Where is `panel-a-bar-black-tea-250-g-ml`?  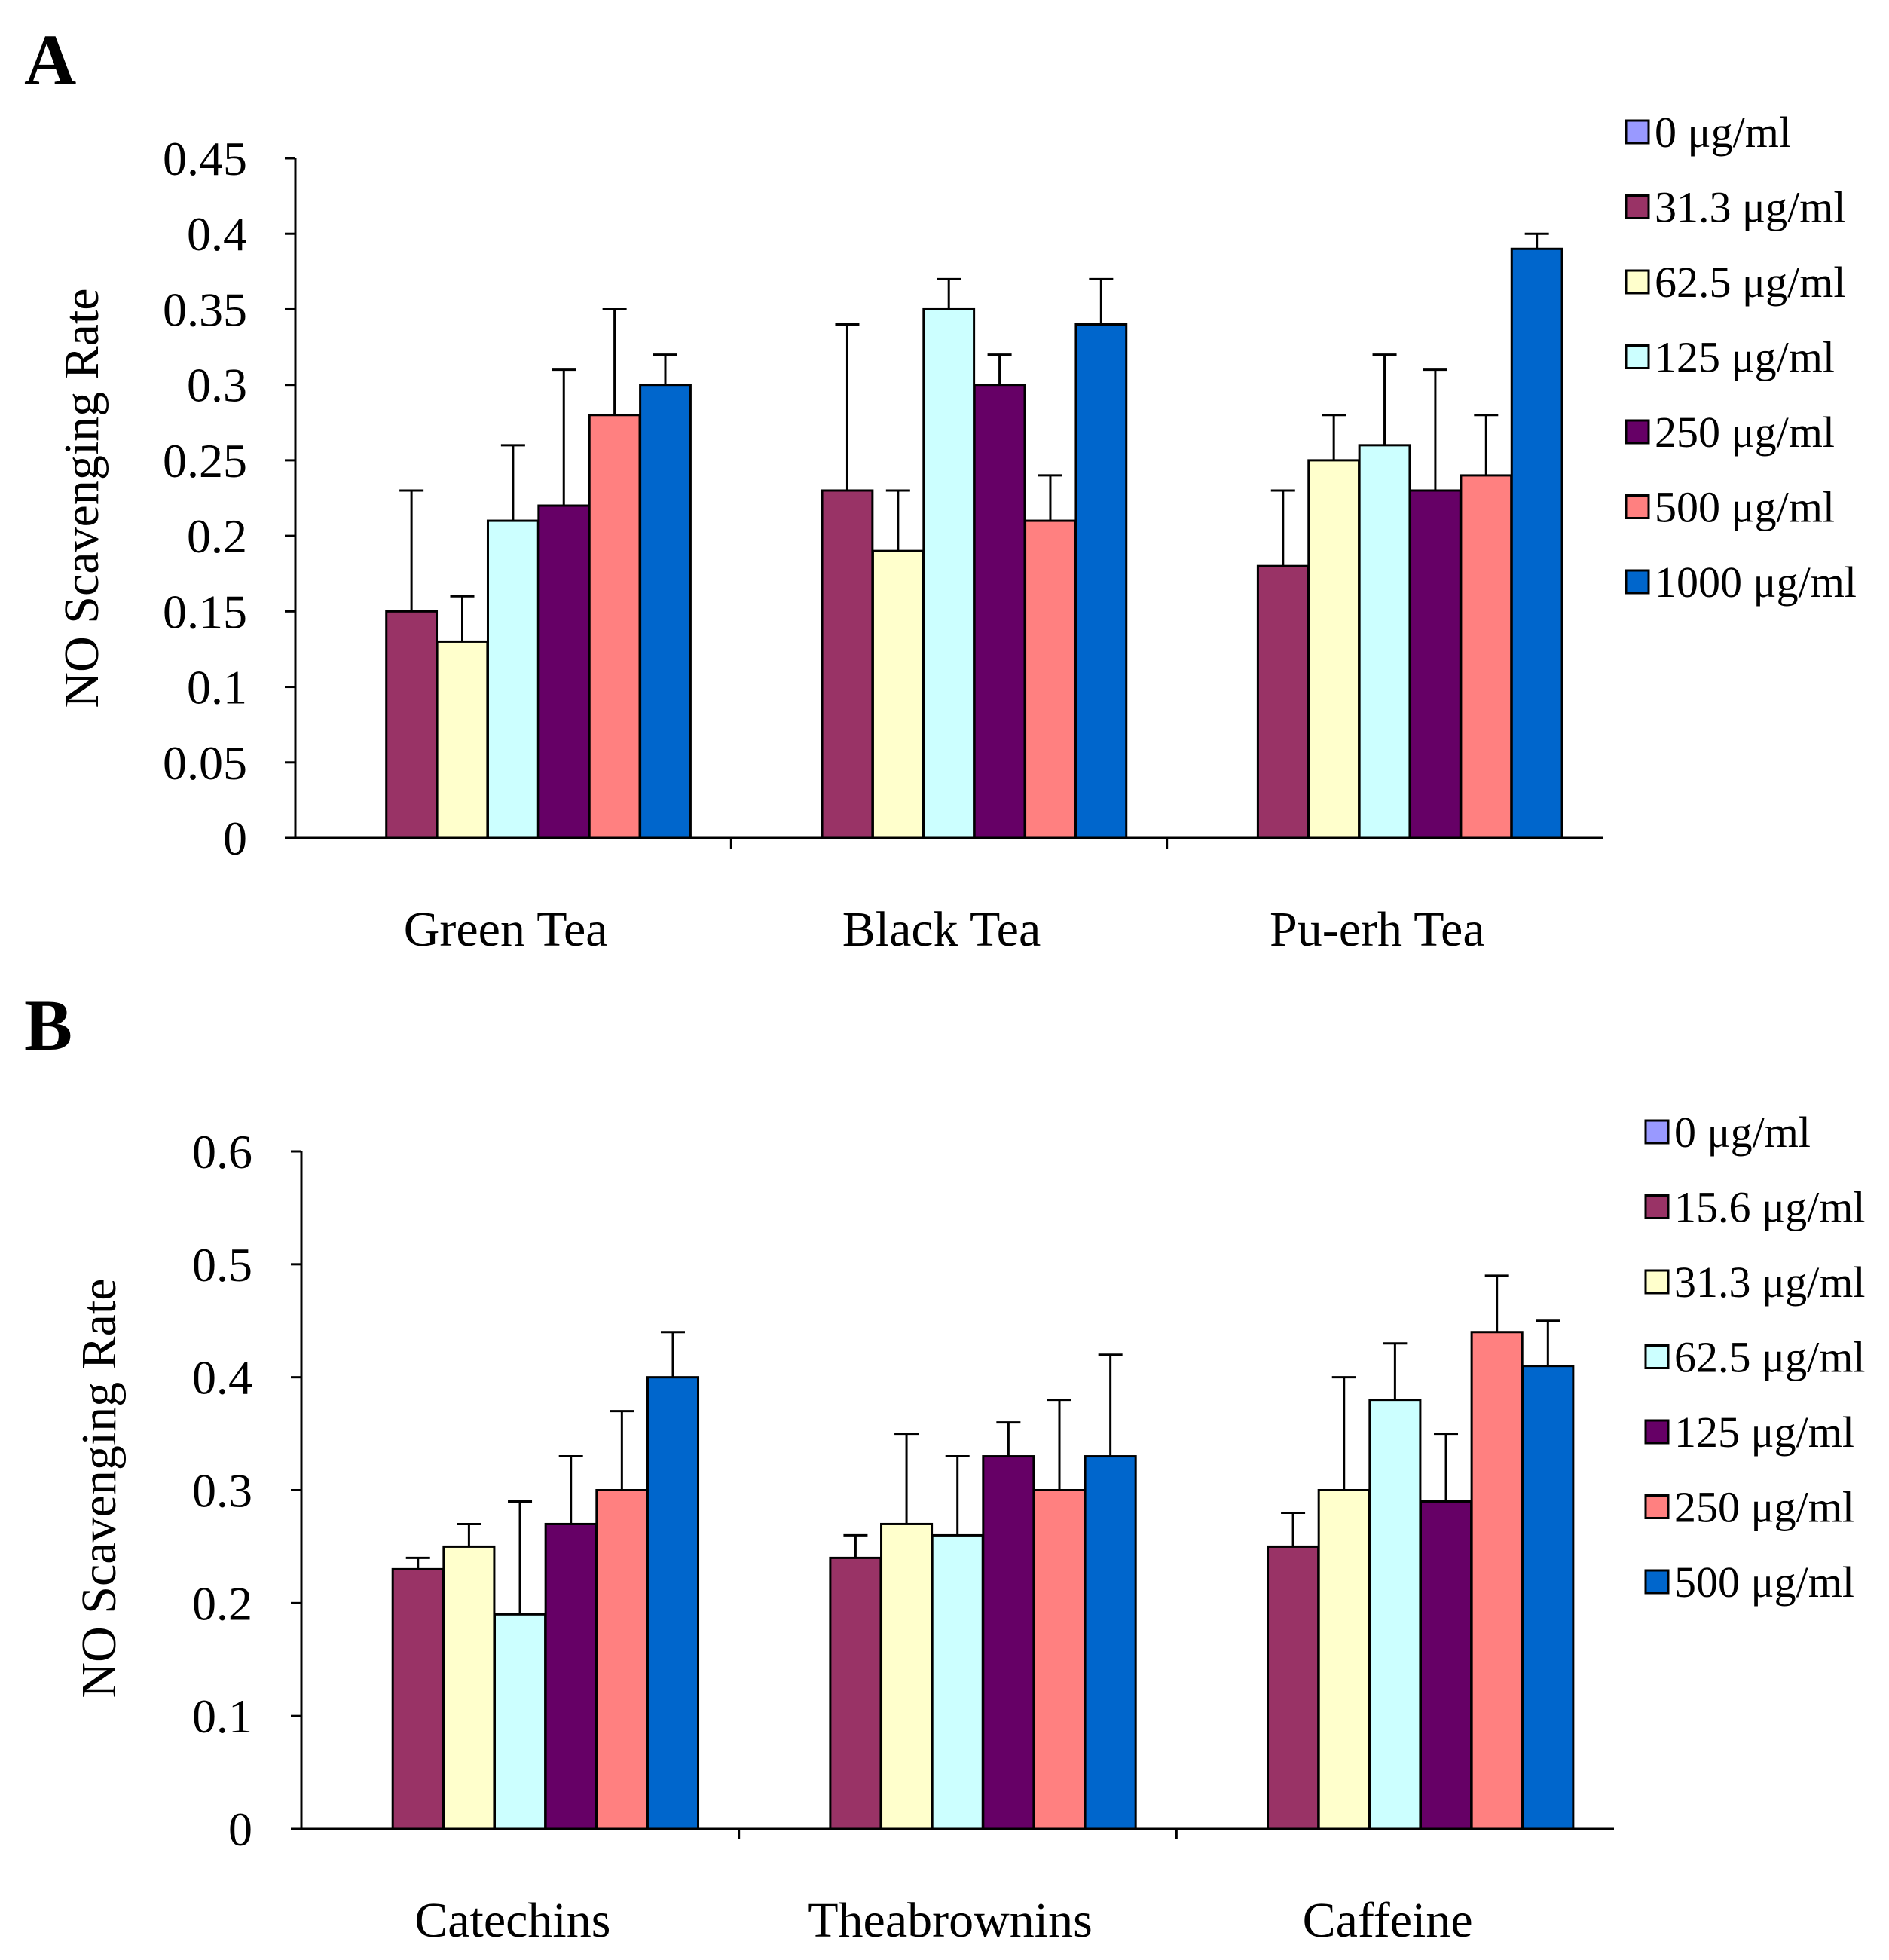
panel-a-bar-black-tea-250-g-ml is located at coordinates (999, 611).